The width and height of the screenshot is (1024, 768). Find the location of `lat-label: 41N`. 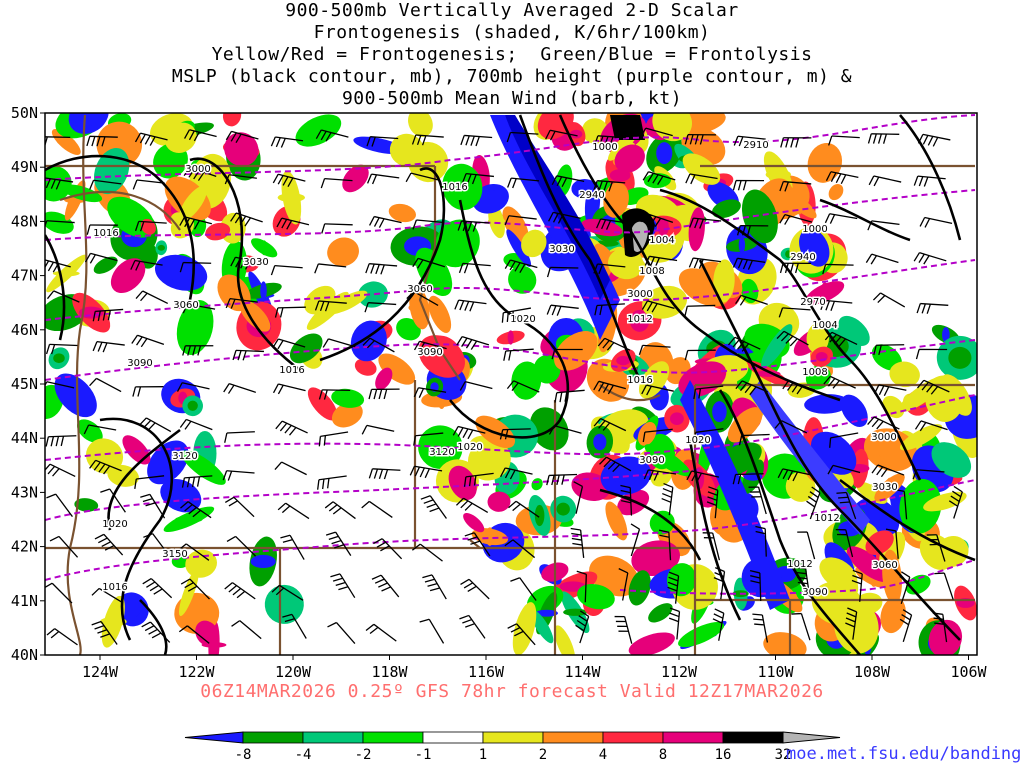

lat-label: 41N is located at coordinates (24, 601).